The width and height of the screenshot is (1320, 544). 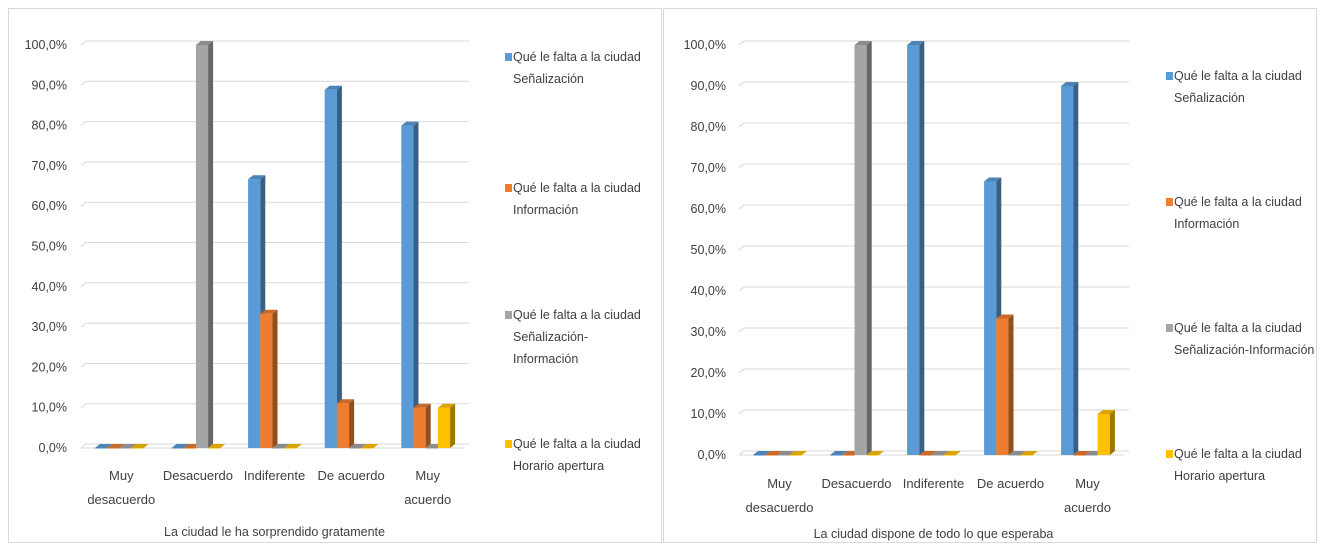 I want to click on x-category-label: Indiferente, so click(x=274, y=475).